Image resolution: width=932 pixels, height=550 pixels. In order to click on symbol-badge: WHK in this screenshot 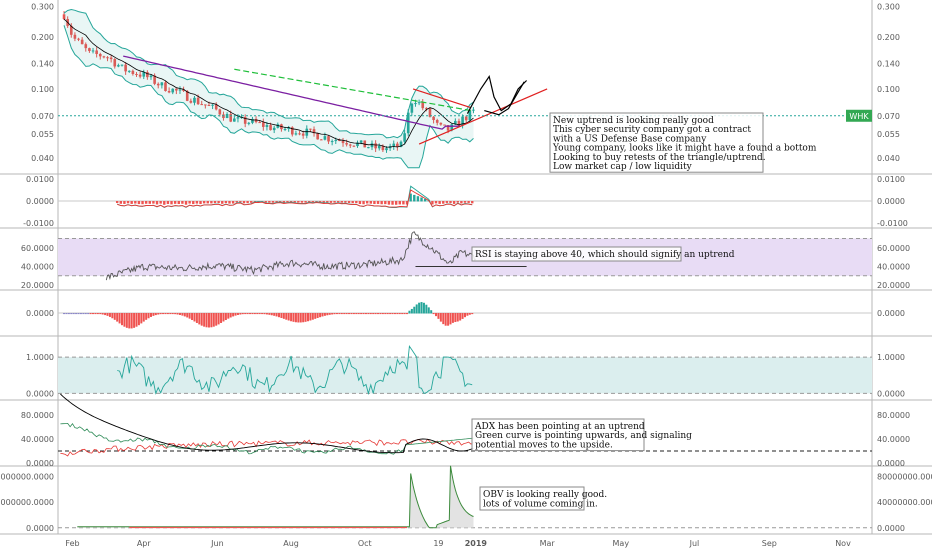, I will do `click(859, 115)`.